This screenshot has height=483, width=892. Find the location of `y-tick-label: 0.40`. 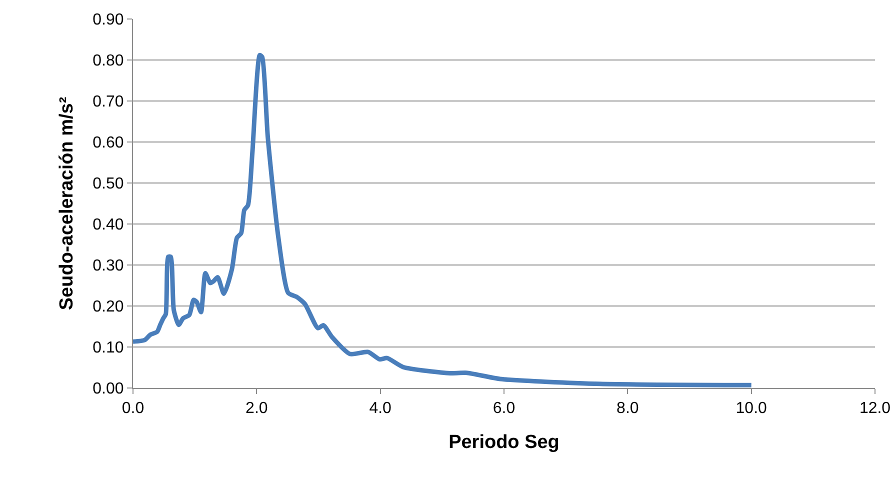

y-tick-label: 0.40 is located at coordinates (108, 225).